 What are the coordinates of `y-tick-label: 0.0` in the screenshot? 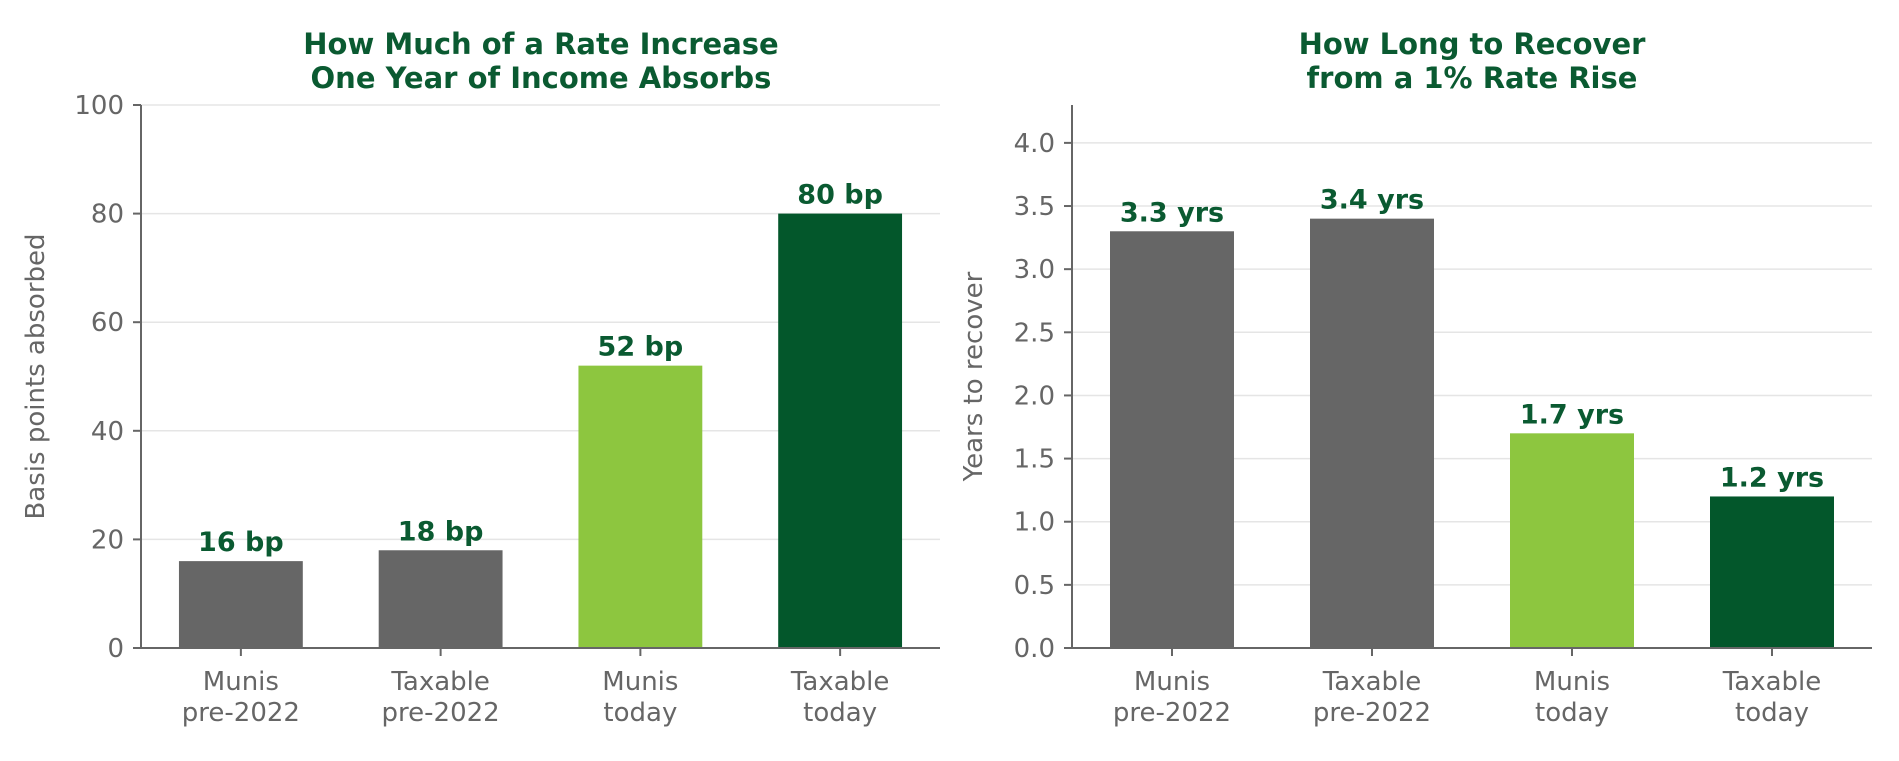 It's located at (1034, 649).